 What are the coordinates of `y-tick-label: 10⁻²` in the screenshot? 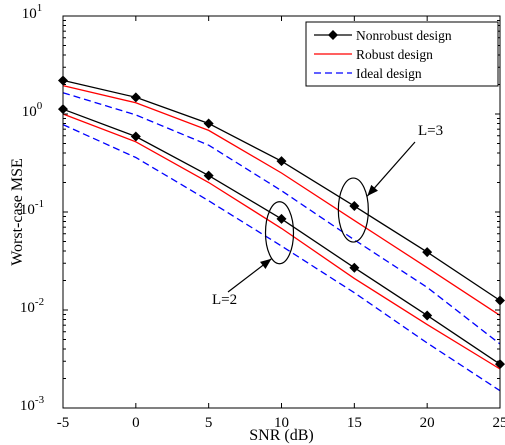 It's located at (32, 306).